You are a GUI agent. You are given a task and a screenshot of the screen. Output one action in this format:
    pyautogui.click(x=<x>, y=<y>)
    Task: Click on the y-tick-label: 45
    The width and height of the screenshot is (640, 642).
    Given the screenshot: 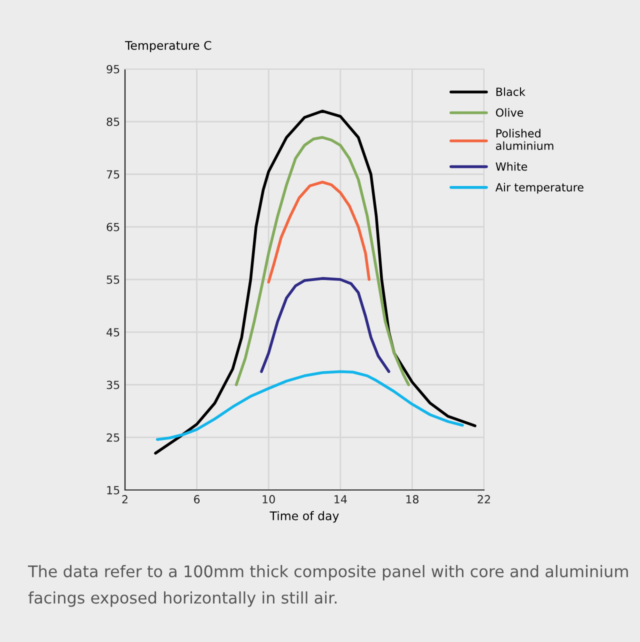 What is the action you would take?
    pyautogui.click(x=113, y=332)
    